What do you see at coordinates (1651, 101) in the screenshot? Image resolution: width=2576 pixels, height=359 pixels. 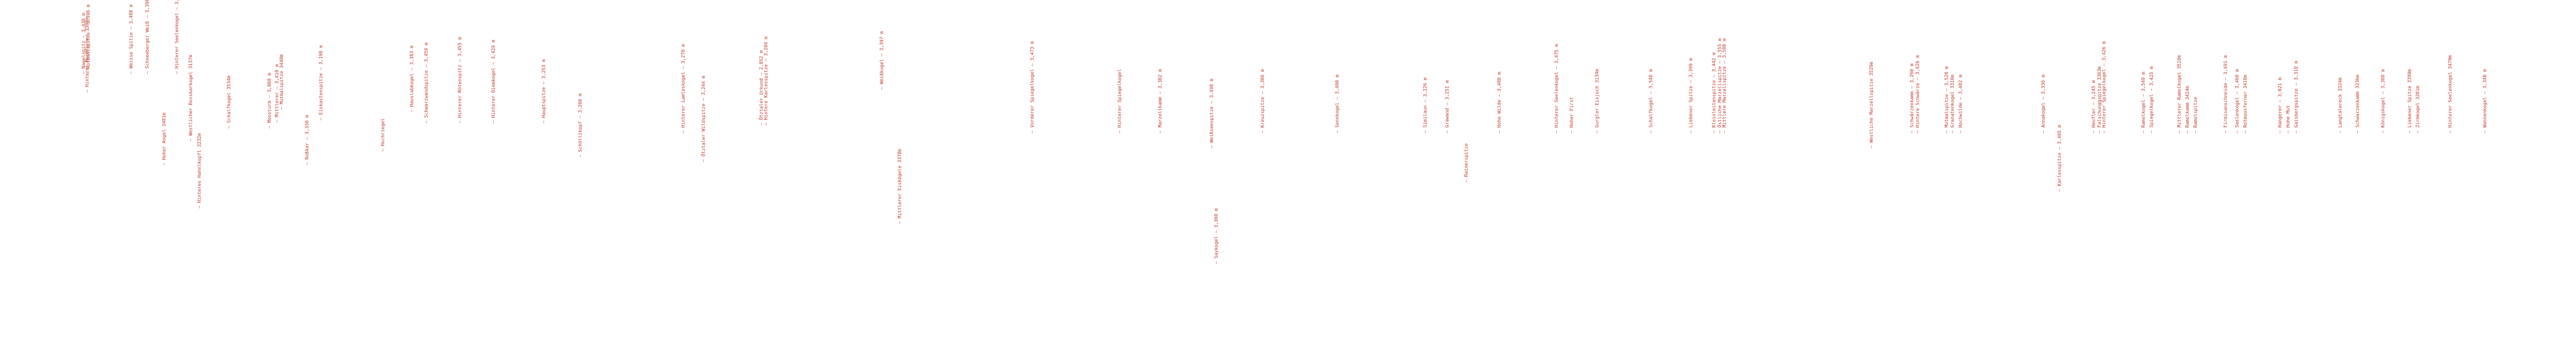 I see `peak-label: — Schalfkogel — 3,540 m` at bounding box center [1651, 101].